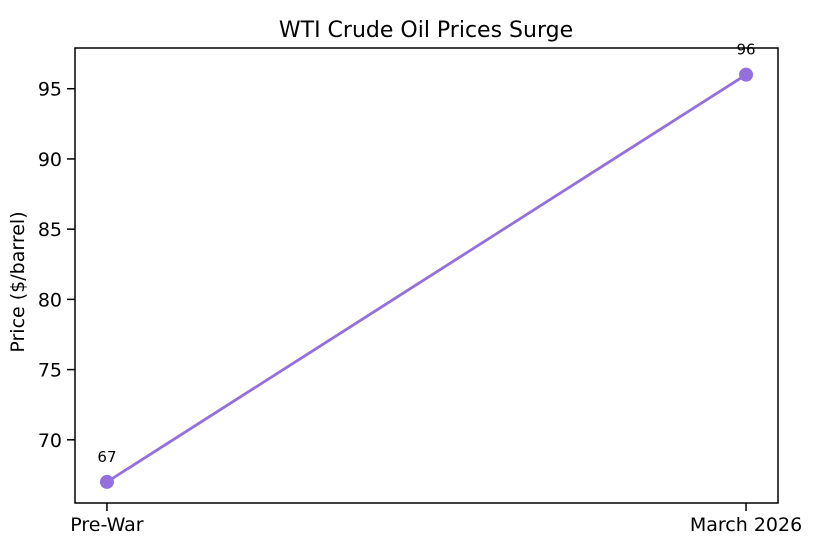  I want to click on x-axis-ticks: Pre-War March 2026, so click(436, 519).